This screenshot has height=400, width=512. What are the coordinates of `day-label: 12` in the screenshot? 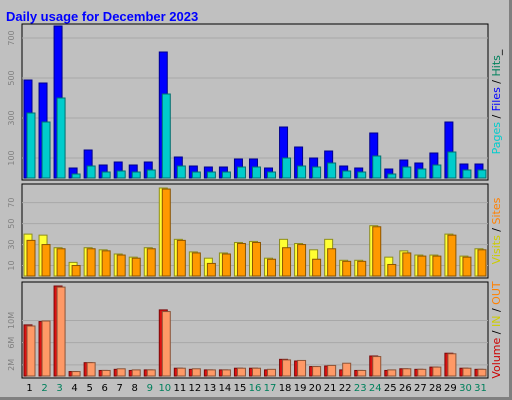 It's located at (195, 388).